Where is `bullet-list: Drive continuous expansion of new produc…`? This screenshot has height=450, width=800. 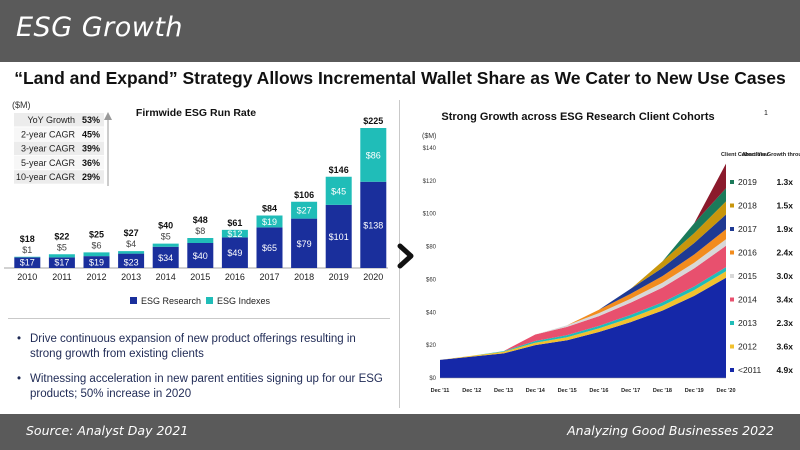 bullet-list: Drive continuous expansion of new produc… is located at coordinates (202, 372).